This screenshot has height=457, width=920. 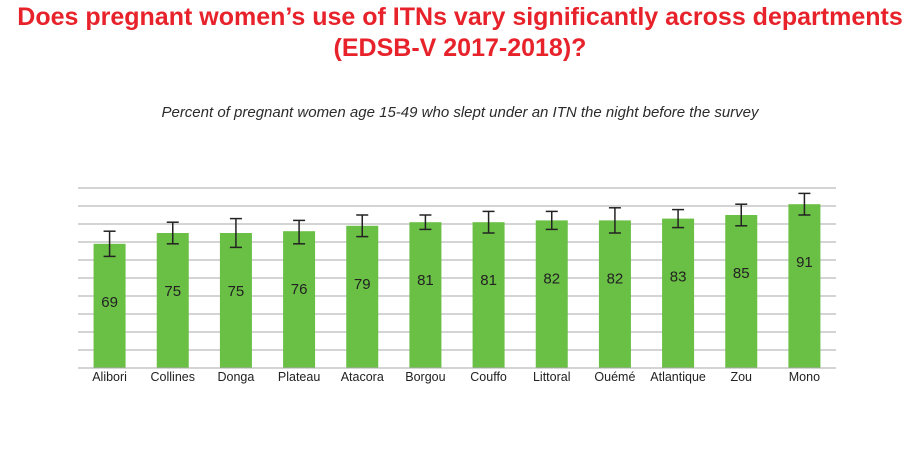 What do you see at coordinates (109, 377) in the screenshot?
I see `x-tick-label: Alibori` at bounding box center [109, 377].